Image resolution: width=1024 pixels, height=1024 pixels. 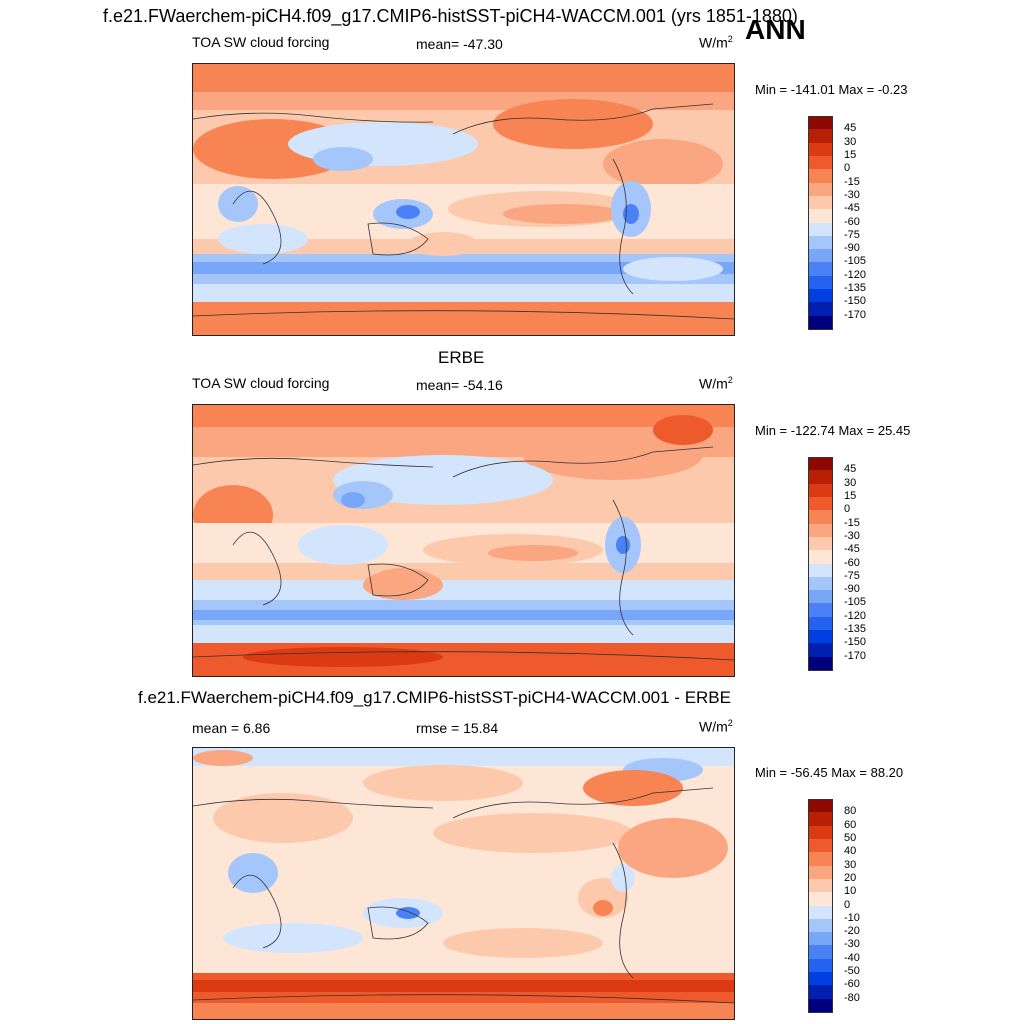 What do you see at coordinates (463, 540) in the screenshot?
I see `panel2-map` at bounding box center [463, 540].